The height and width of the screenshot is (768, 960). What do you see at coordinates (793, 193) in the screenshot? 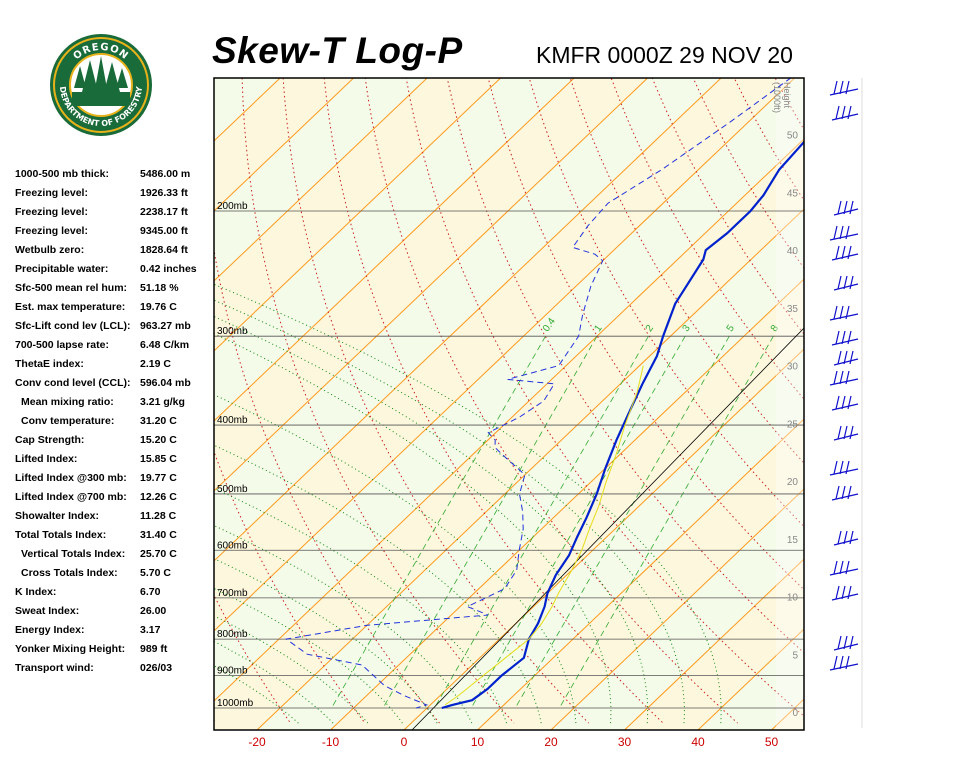
I see `height-tick-label: 45` at bounding box center [793, 193].